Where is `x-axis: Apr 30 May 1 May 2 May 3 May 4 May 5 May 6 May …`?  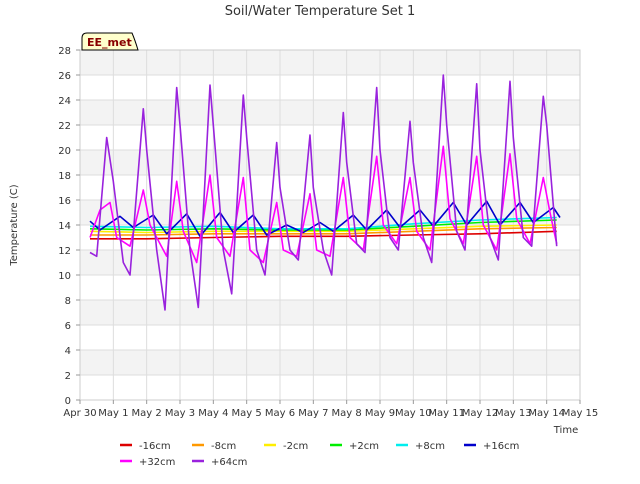
x-axis: Apr 30 May 1 May 2 May 3 May 4 May 5 May 6 May … is located at coordinates (330, 409).